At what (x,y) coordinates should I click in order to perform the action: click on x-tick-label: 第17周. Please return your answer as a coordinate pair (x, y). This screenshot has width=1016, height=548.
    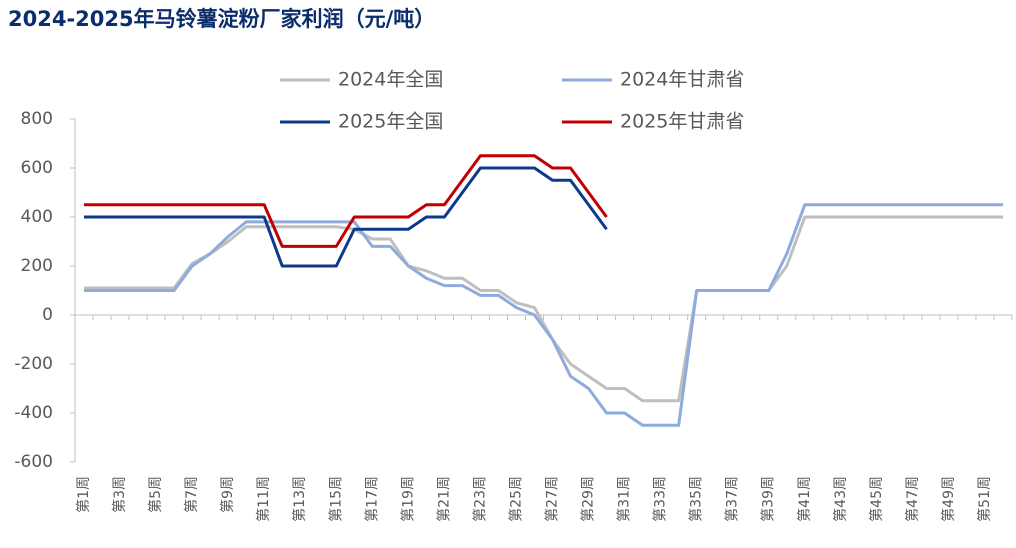
    Looking at the image, I should click on (371, 499).